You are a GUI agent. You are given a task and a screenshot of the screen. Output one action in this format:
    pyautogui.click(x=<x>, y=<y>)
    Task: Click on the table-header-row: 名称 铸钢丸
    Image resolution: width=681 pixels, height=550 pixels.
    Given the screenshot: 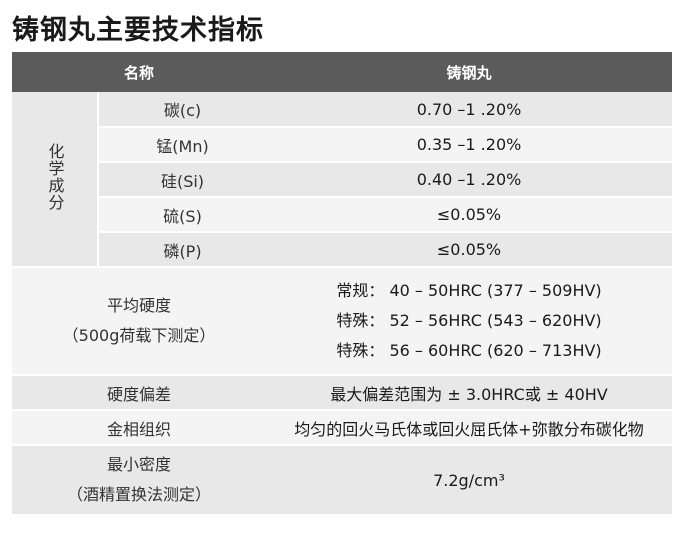 What is the action you would take?
    pyautogui.click(x=342, y=72)
    